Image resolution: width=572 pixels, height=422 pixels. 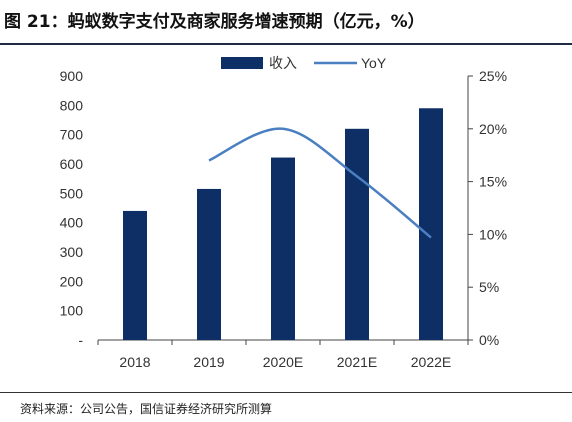 What do you see at coordinates (493, 129) in the screenshot?
I see `right-y-tick-label: 20%` at bounding box center [493, 129].